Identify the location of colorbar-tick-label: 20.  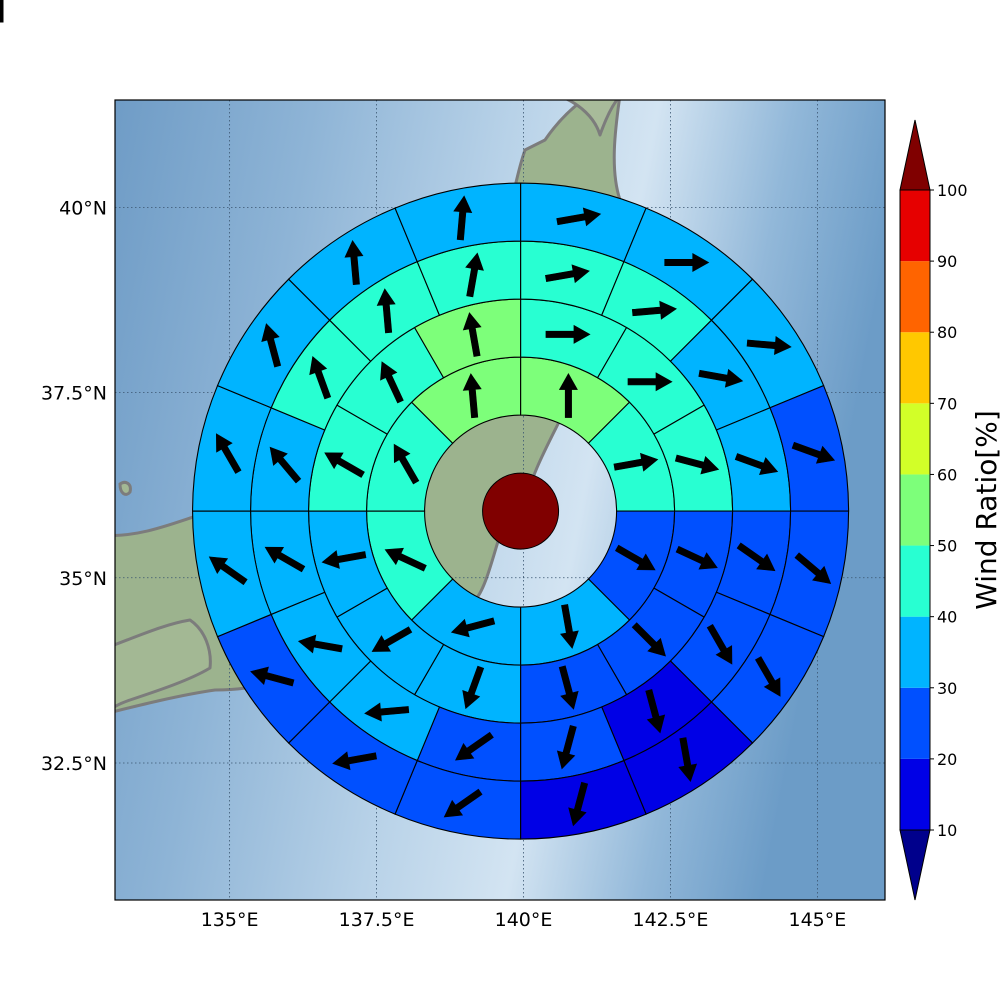
(947, 759).